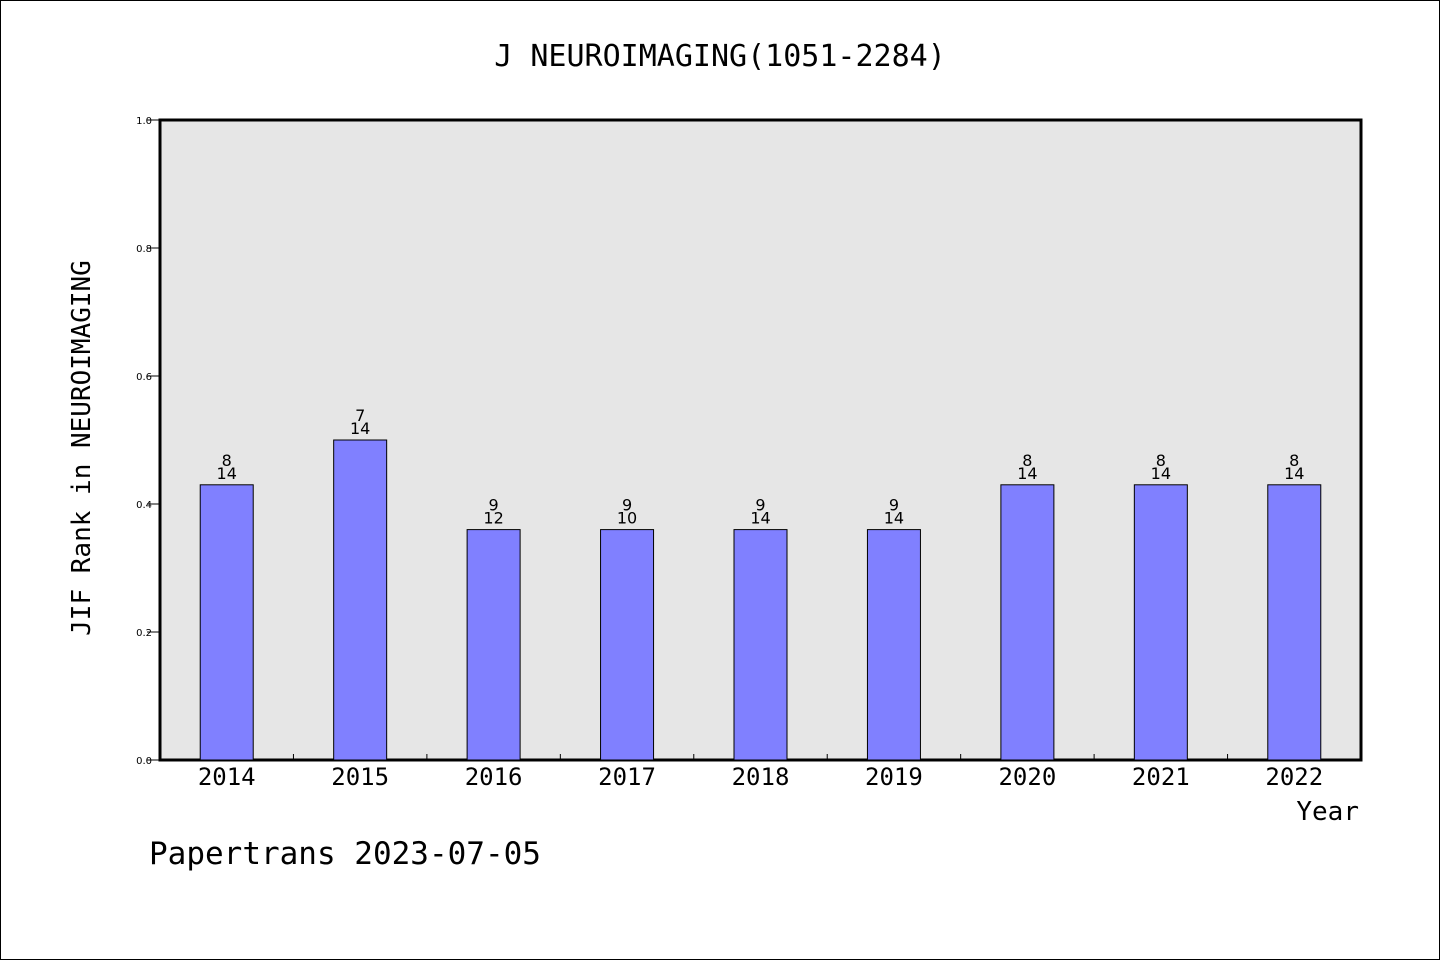 Image resolution: width=1440 pixels, height=960 pixels. Describe the element at coordinates (82, 448) in the screenshot. I see `y-axis-label: JIF Rank in NEUROIMAGING` at that location.